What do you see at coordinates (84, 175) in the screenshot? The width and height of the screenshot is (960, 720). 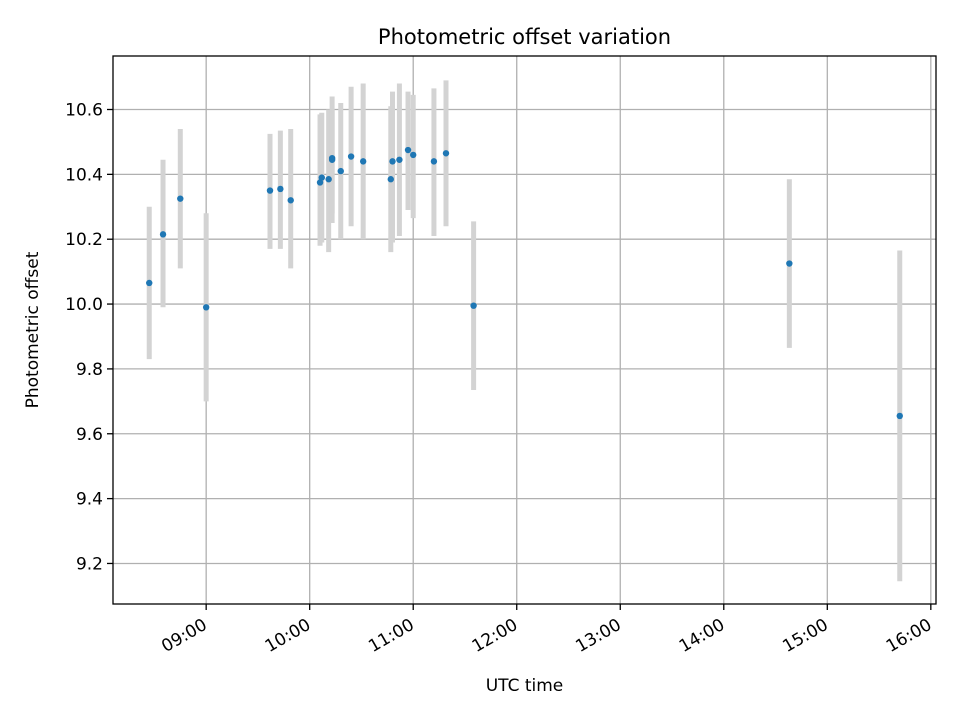 I see `y-tick-label: 10.4` at bounding box center [84, 175].